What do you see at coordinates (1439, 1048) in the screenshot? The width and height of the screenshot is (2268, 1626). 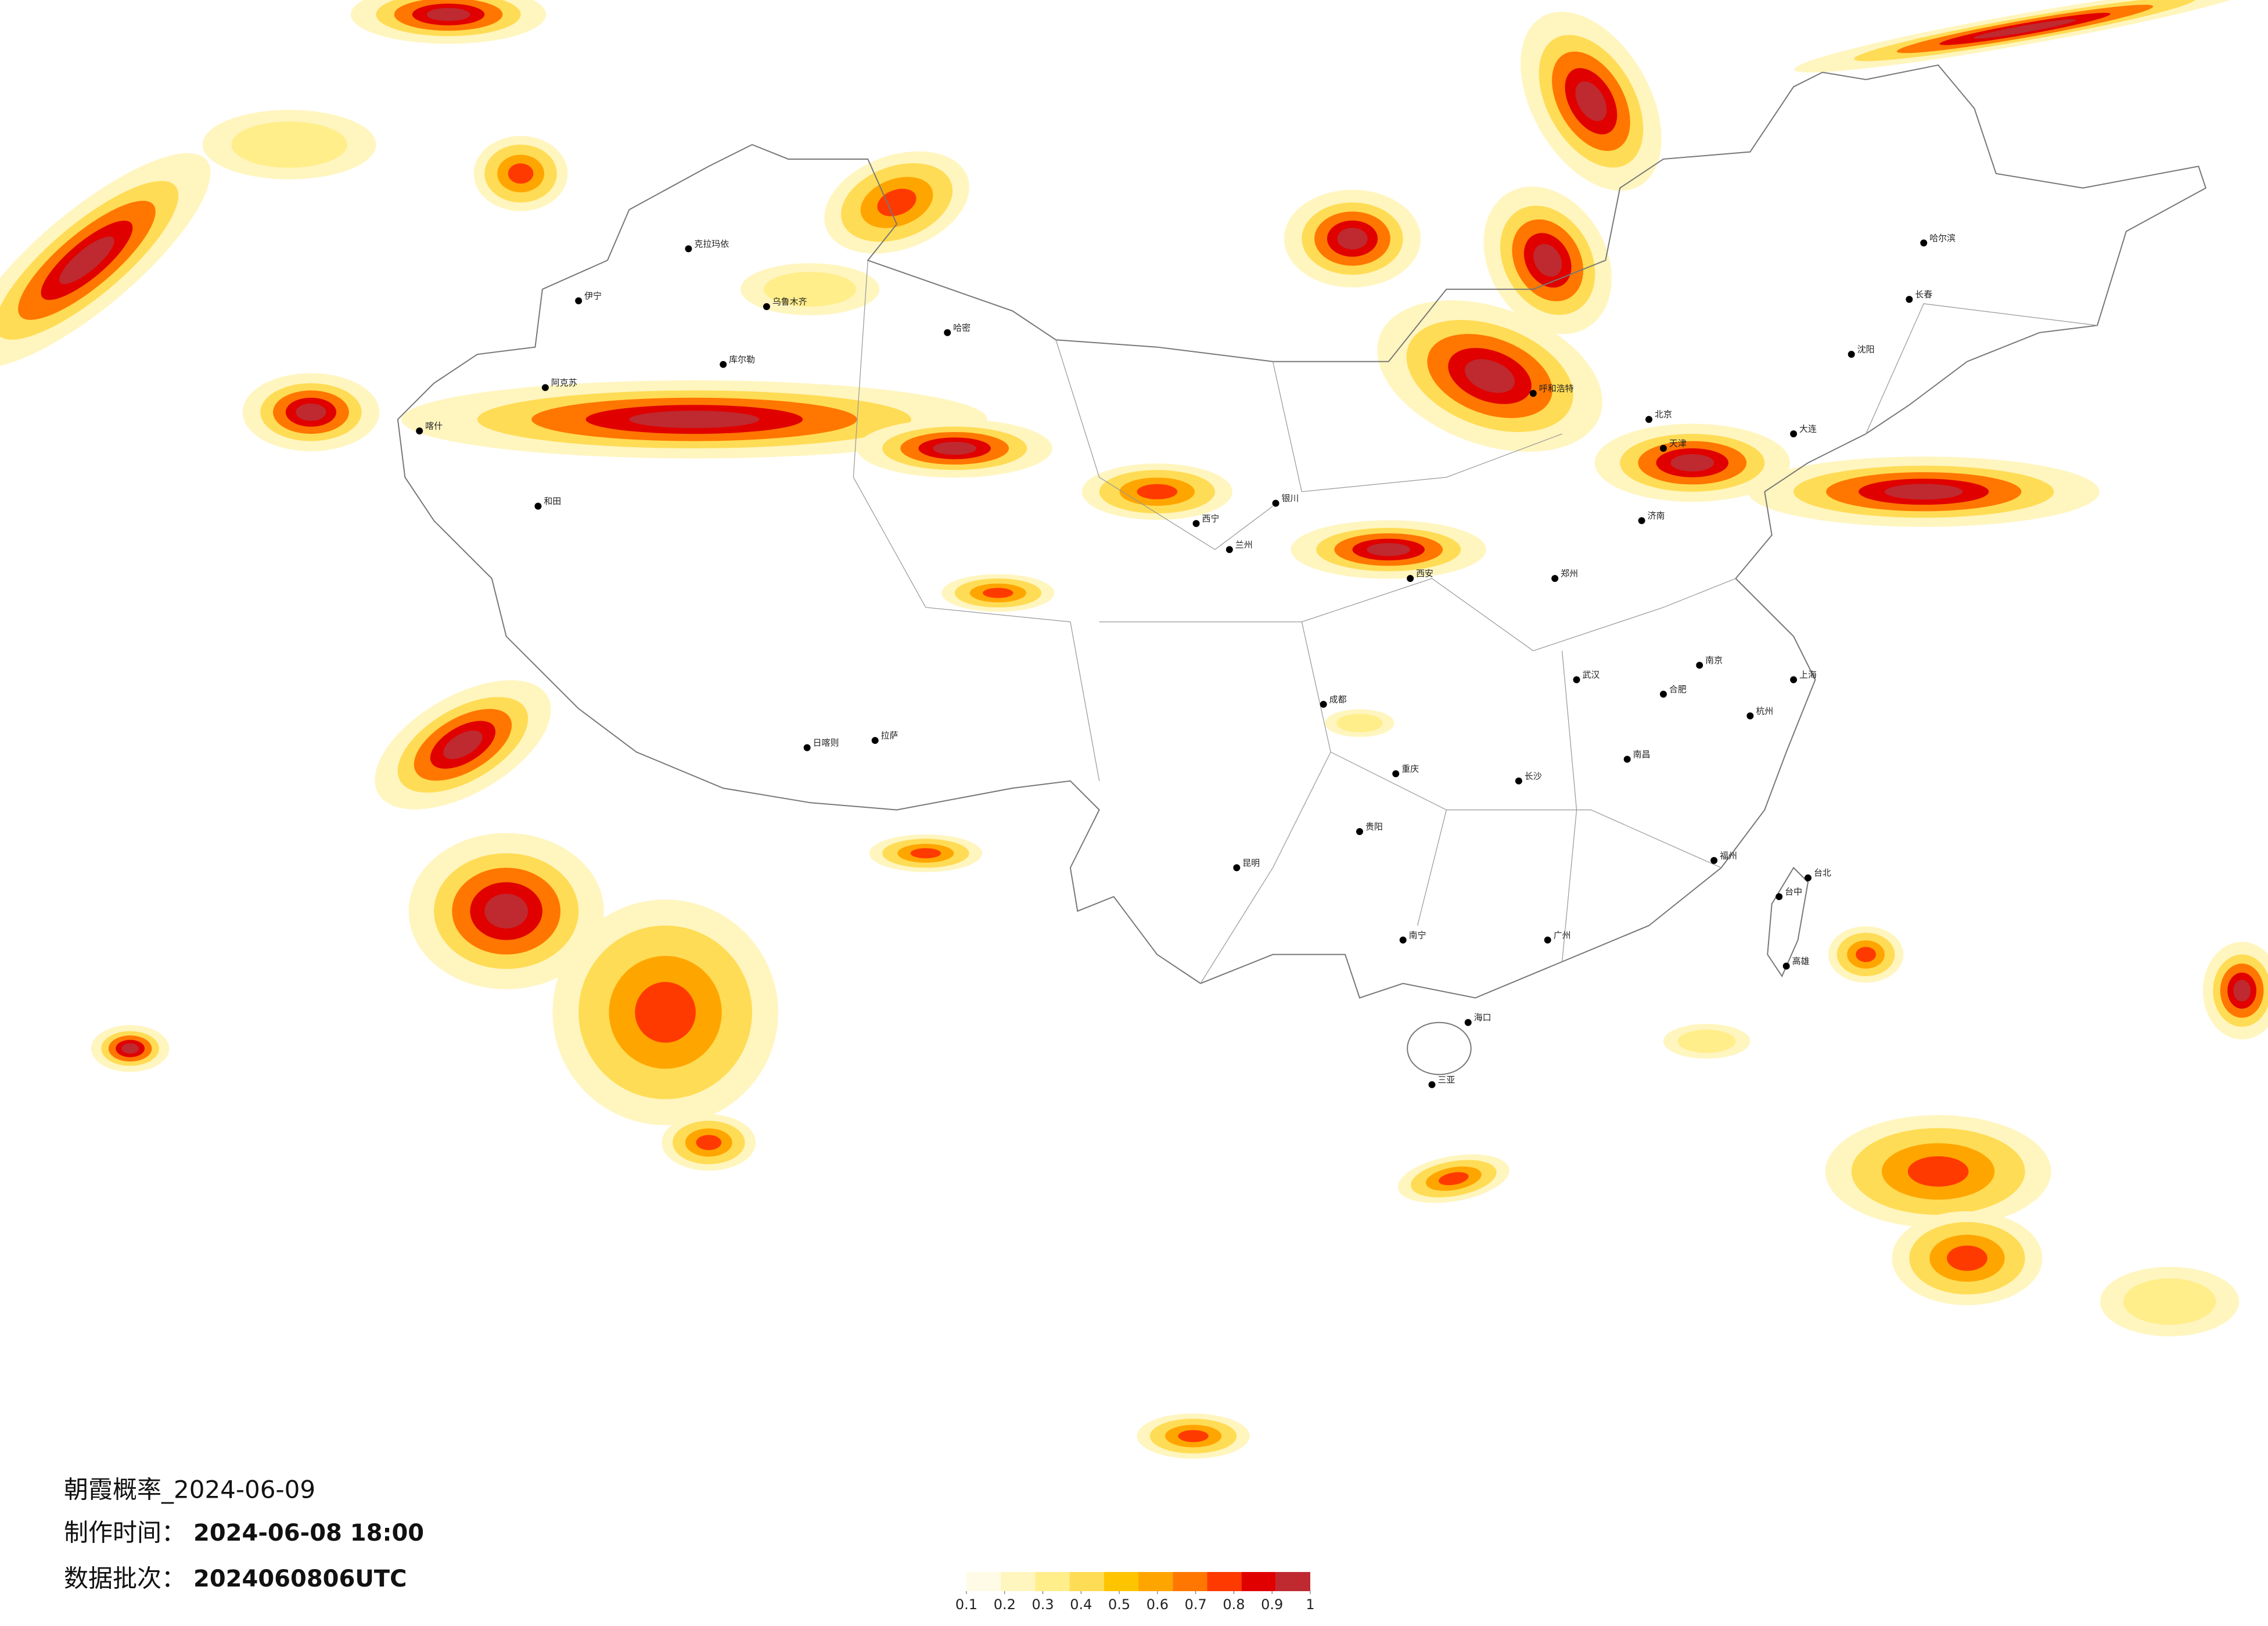 I see `hainan-outline` at bounding box center [1439, 1048].